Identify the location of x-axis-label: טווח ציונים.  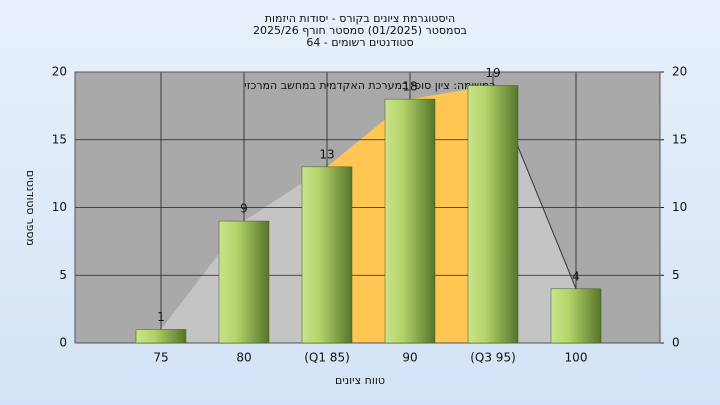
(360, 380).